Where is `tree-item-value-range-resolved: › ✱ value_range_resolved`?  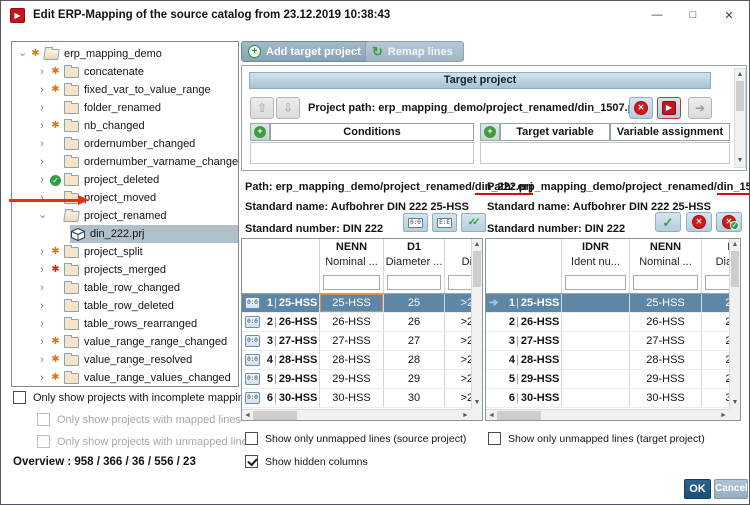 tree-item-value-range-resolved: › ✱ value_range_resolved is located at coordinates (125, 360).